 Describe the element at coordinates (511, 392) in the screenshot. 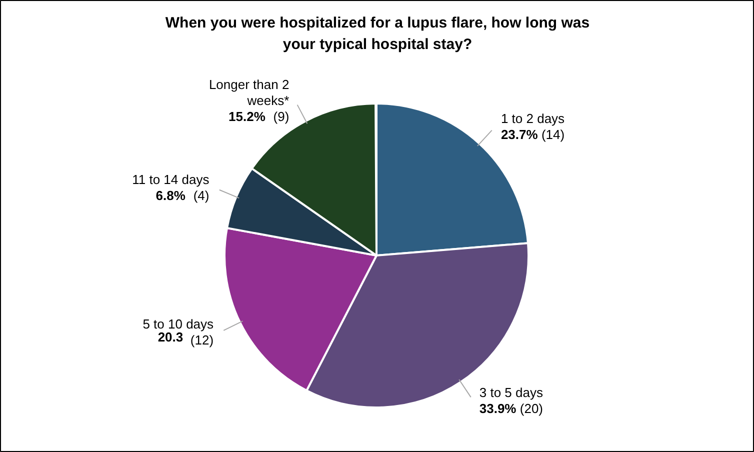

I see `slice-label: 3 to 5 days` at that location.